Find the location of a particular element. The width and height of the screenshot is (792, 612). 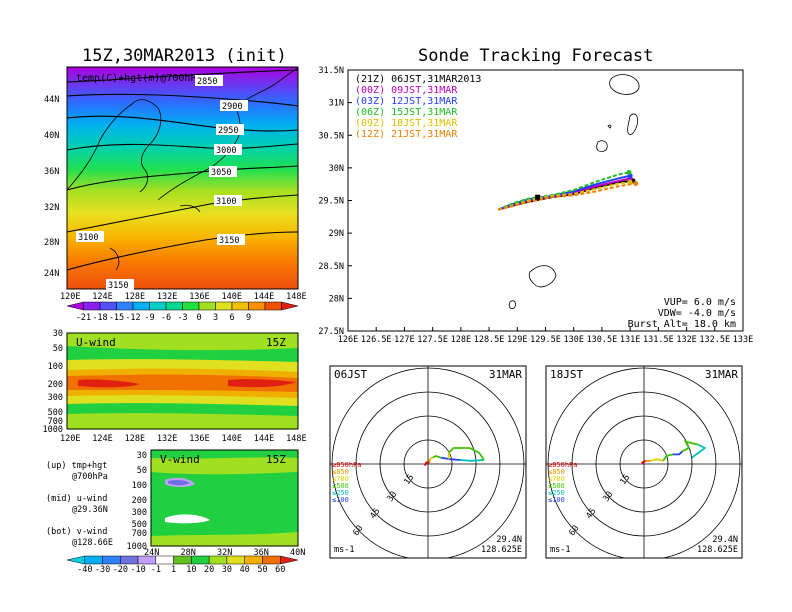

contour-label: 2900 is located at coordinates (232, 107).